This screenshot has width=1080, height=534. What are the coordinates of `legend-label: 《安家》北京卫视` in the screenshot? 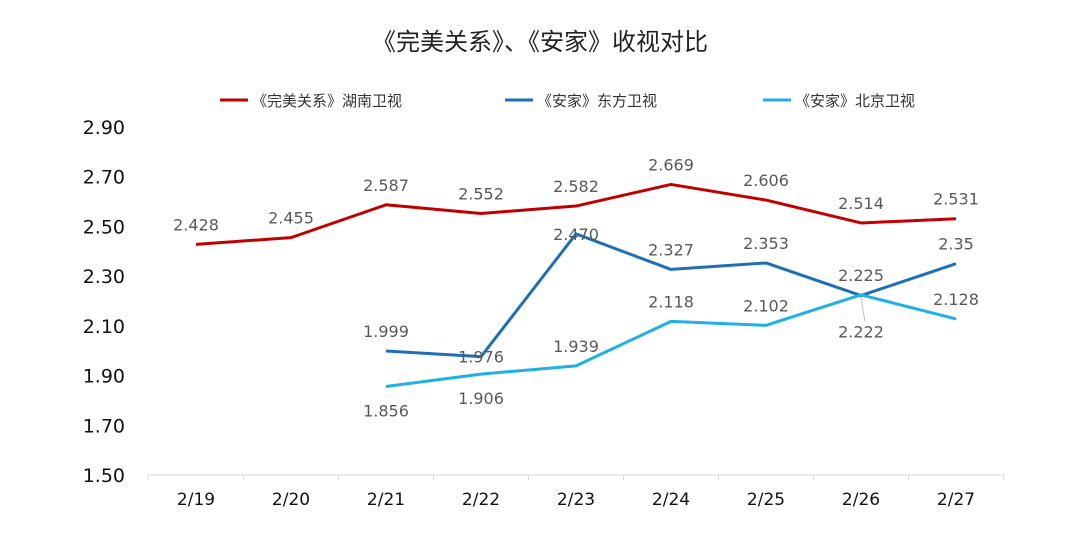 It's located at (855, 101).